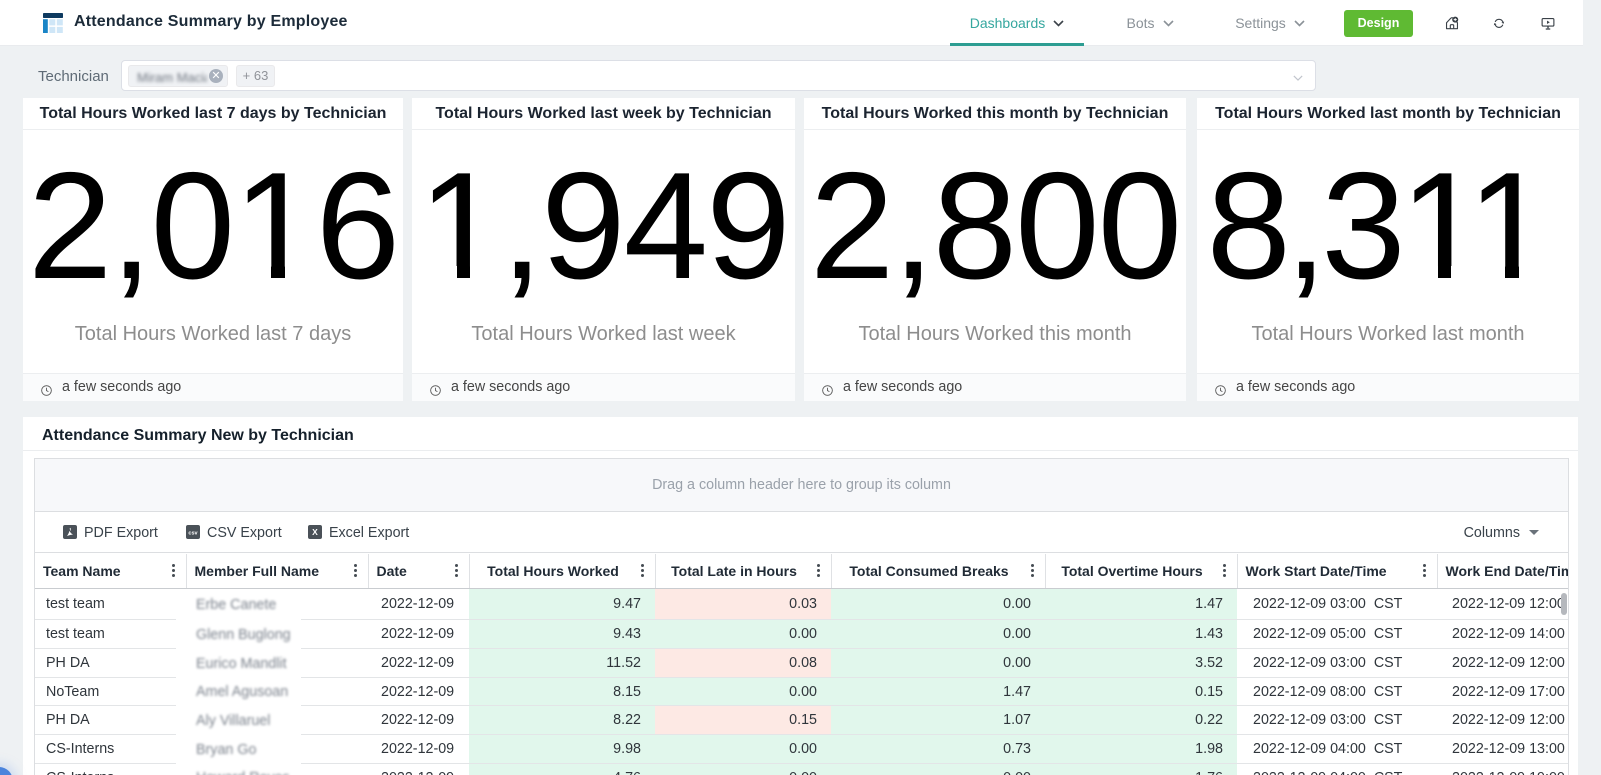  I want to click on svg-text: csv, so click(193, 533).